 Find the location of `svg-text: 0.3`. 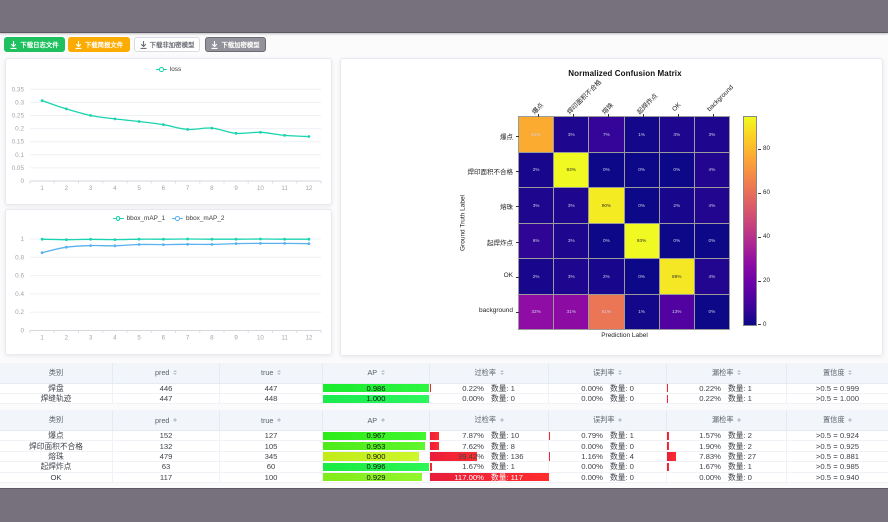

svg-text: 0.3 is located at coordinates (19, 102).